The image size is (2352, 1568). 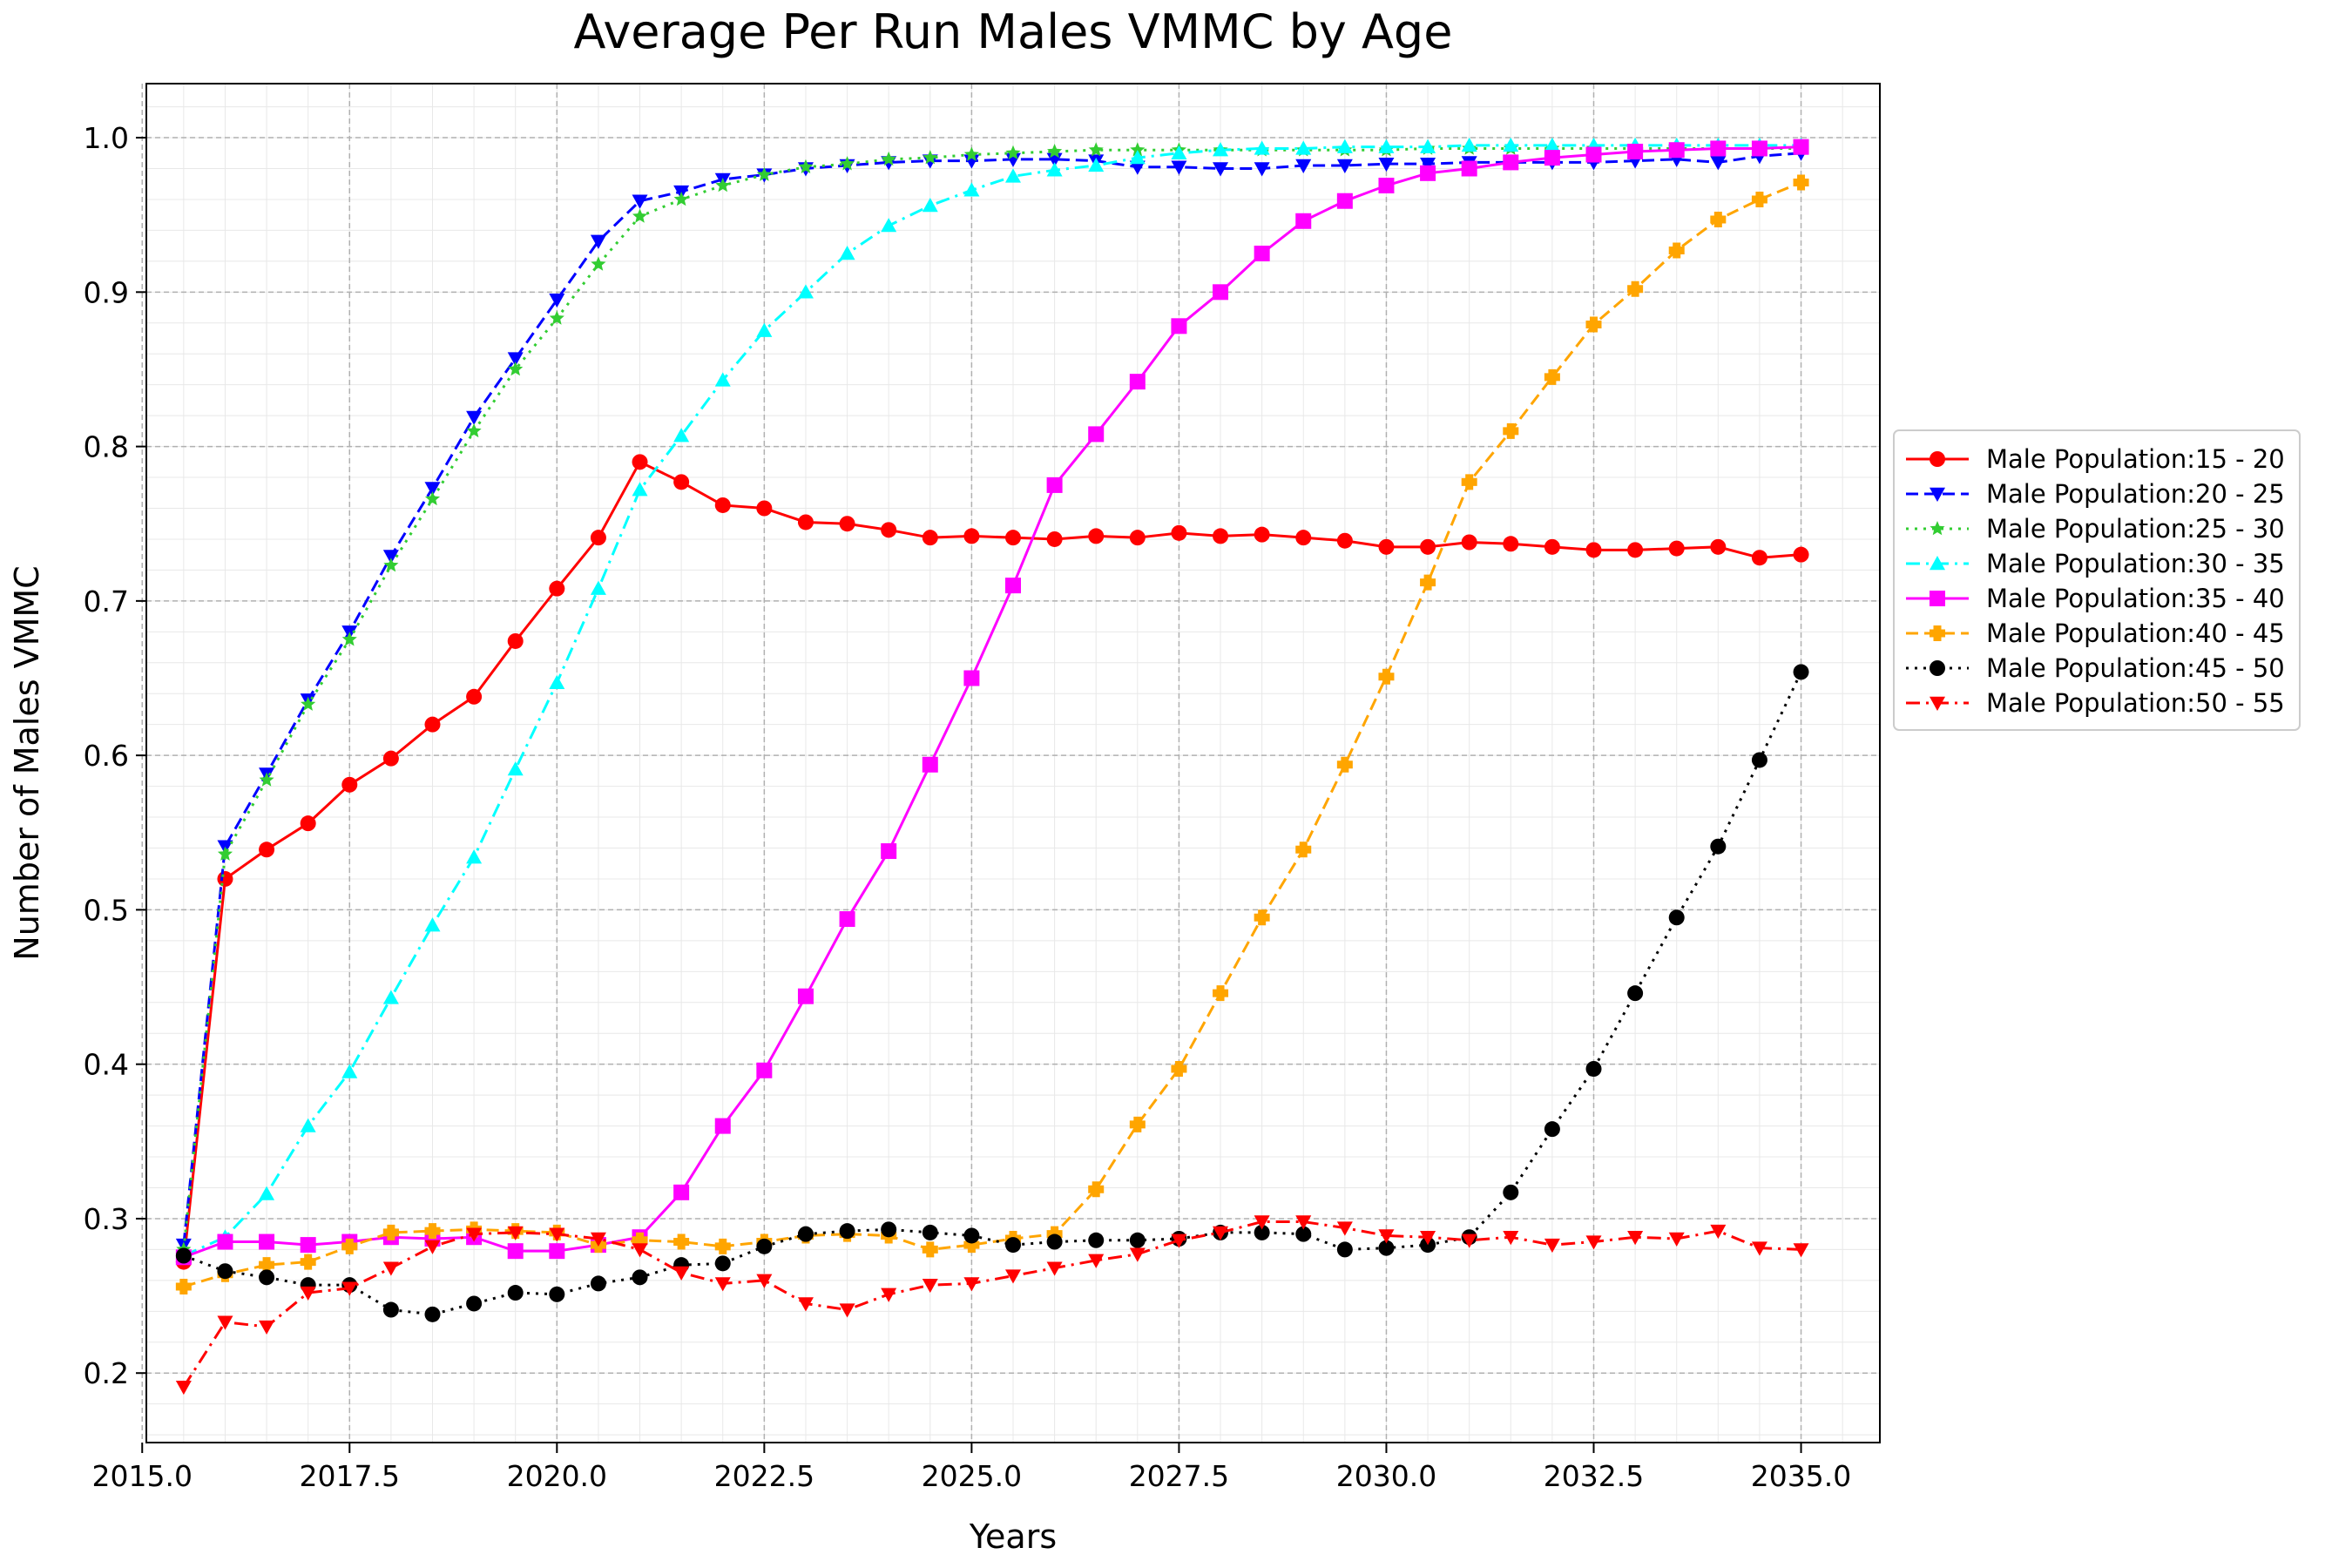 I want to click on chart-title: Average Per Run Males VMMC by Age, so click(x=1014, y=32).